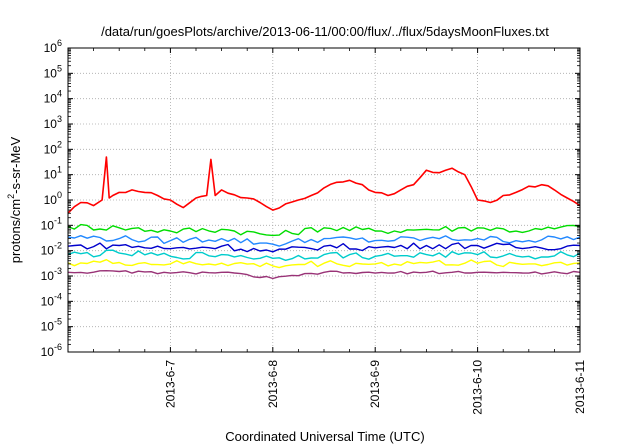  Describe the element at coordinates (53, 71) in the screenshot. I see `y-tick-label: 10⁵` at that location.